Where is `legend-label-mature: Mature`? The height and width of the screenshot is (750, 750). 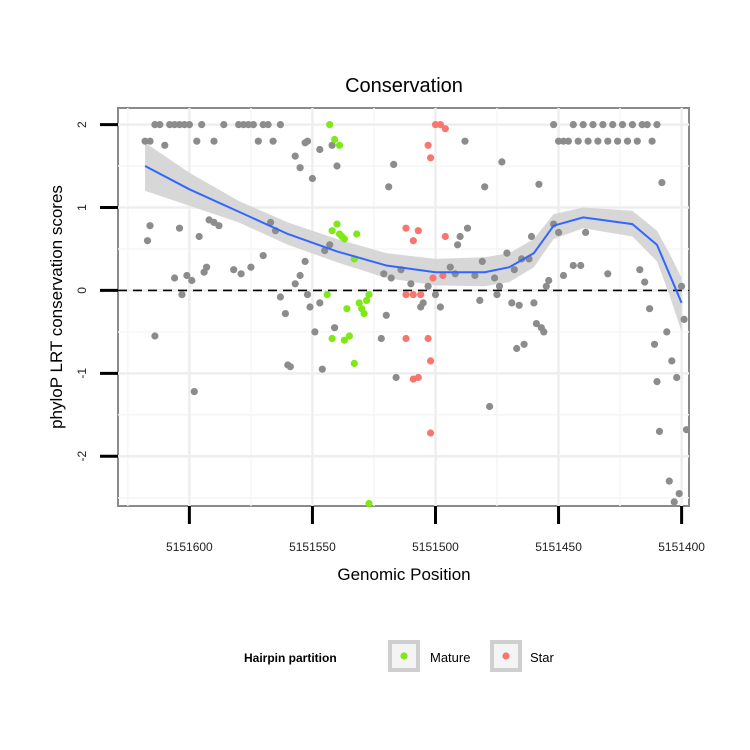 legend-label-mature: Mature is located at coordinates (450, 657).